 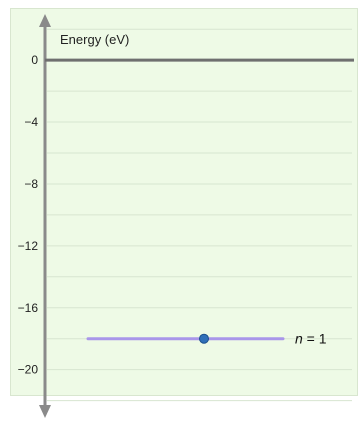 What do you see at coordinates (34, 60) in the screenshot?
I see `y-tick-label: 0` at bounding box center [34, 60].